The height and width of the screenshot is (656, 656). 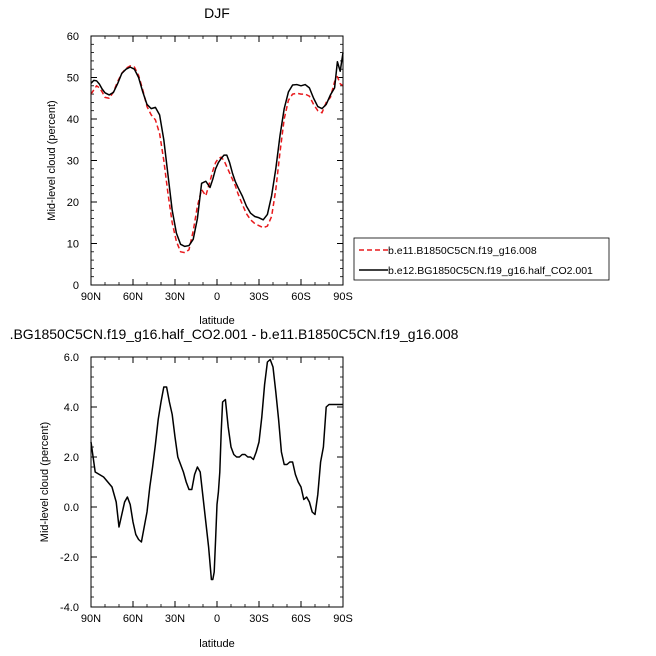 I want to click on legend-box, so click(x=481, y=259).